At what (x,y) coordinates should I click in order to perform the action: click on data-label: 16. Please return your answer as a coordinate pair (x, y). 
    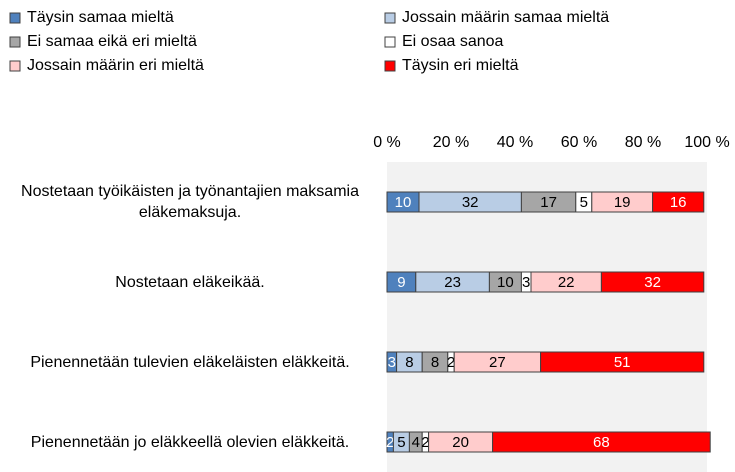
    Looking at the image, I should click on (678, 202).